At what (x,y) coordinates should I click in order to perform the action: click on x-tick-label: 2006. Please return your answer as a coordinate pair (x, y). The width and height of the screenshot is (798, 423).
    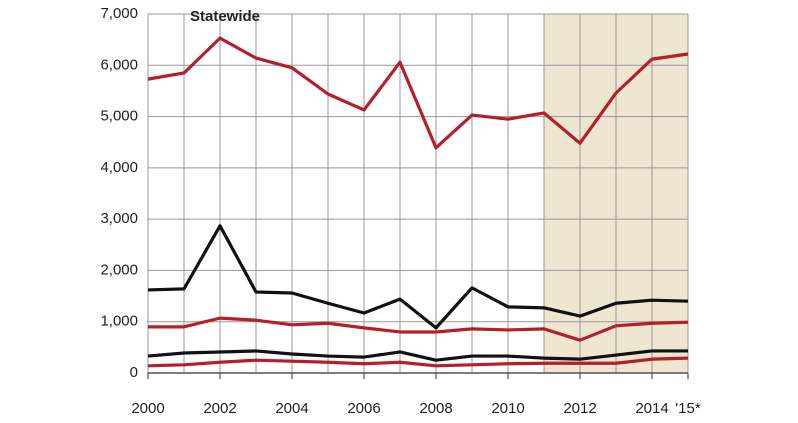
    Looking at the image, I should click on (363, 408).